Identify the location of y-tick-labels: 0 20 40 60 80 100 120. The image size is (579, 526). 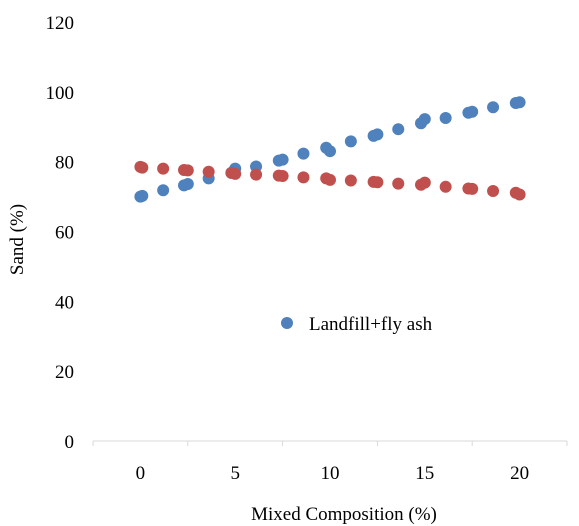
(60, 233).